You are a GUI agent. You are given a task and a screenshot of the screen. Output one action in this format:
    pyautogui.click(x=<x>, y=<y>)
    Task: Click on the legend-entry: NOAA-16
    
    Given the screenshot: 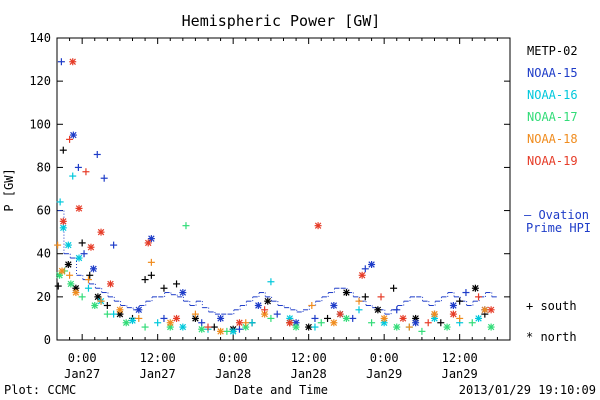 What is the action you would take?
    pyautogui.click(x=552, y=95)
    